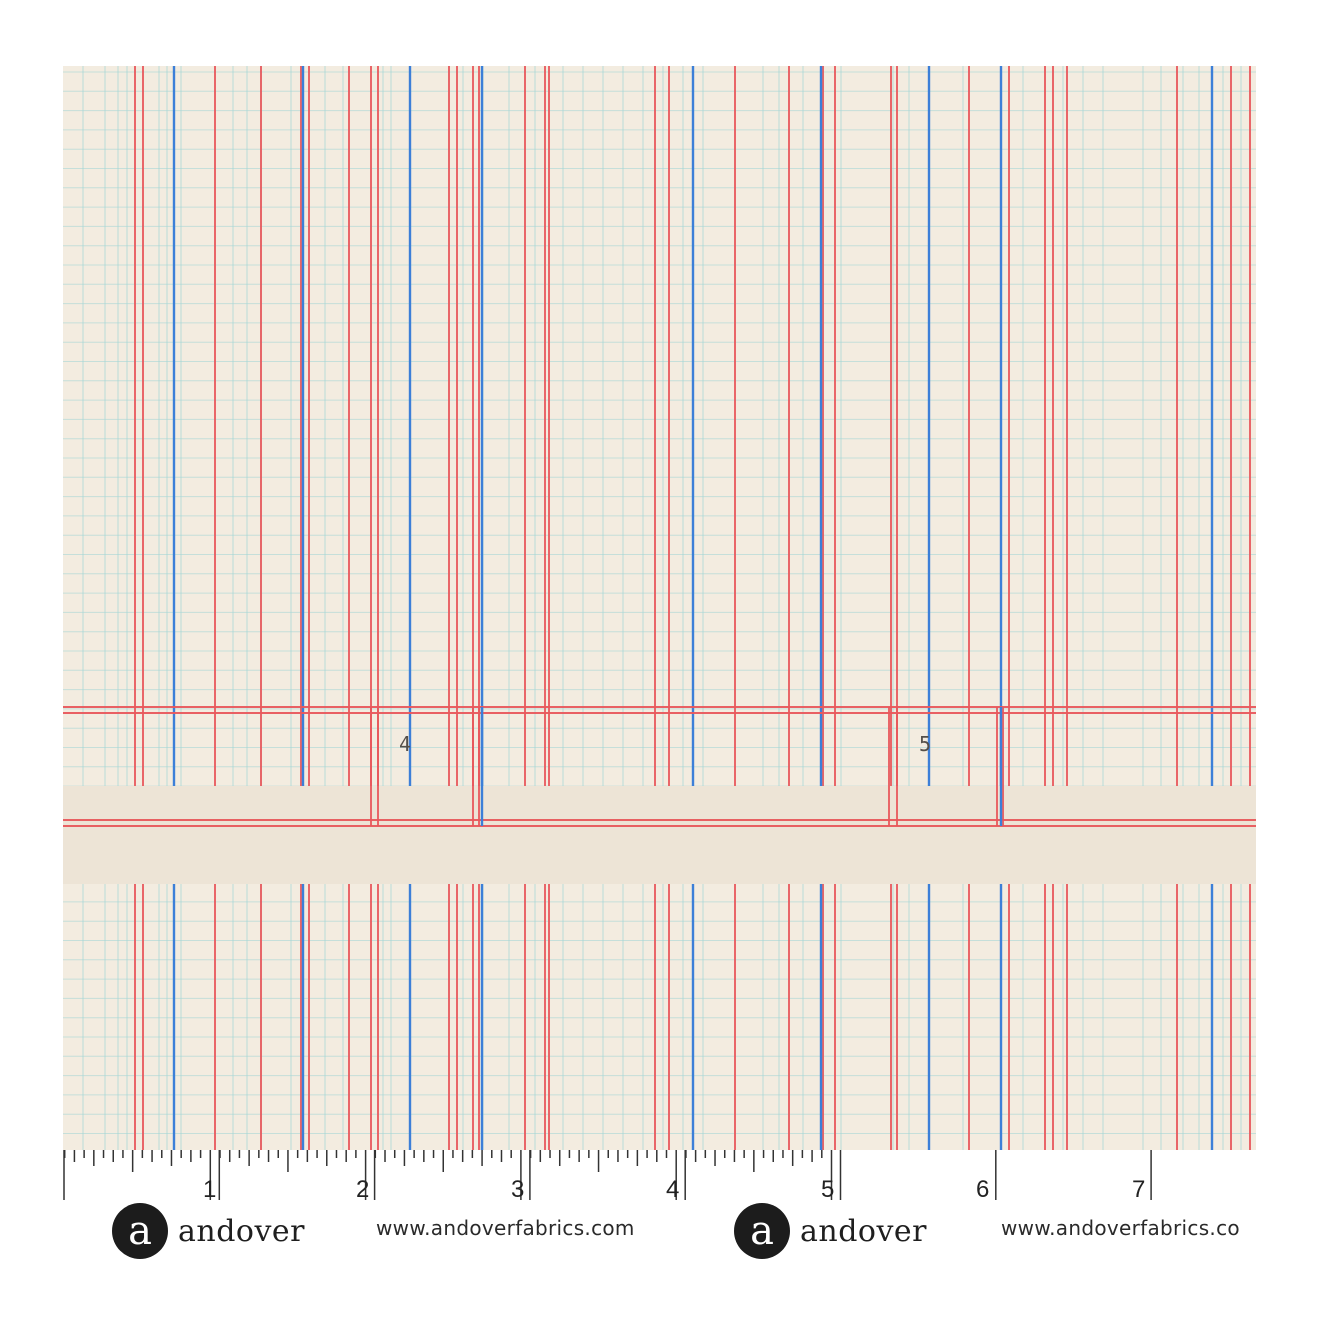 This screenshot has height=1317, width=1320. Describe the element at coordinates (828, 1189) in the screenshot. I see `ruler-label-5: 5` at that location.